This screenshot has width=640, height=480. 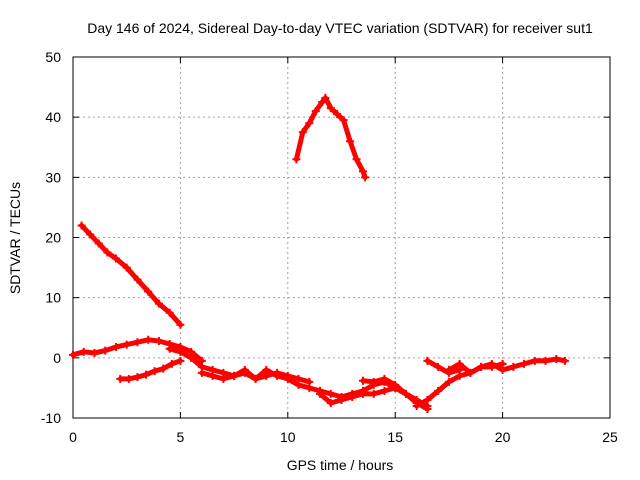 What do you see at coordinates (181, 437) in the screenshot?
I see `x-tick-label: 5` at bounding box center [181, 437].